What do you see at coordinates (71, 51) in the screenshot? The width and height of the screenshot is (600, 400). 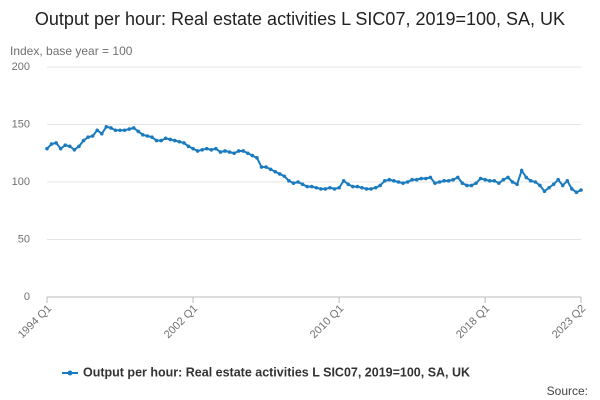 I see `y-axis-label: Index, base year = 100` at bounding box center [71, 51].